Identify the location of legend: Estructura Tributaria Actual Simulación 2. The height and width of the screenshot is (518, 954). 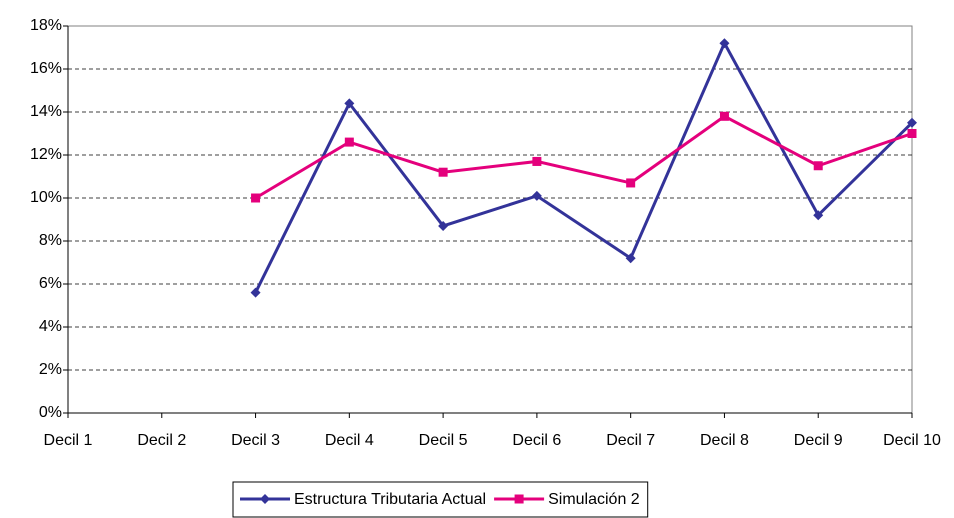
(440, 499).